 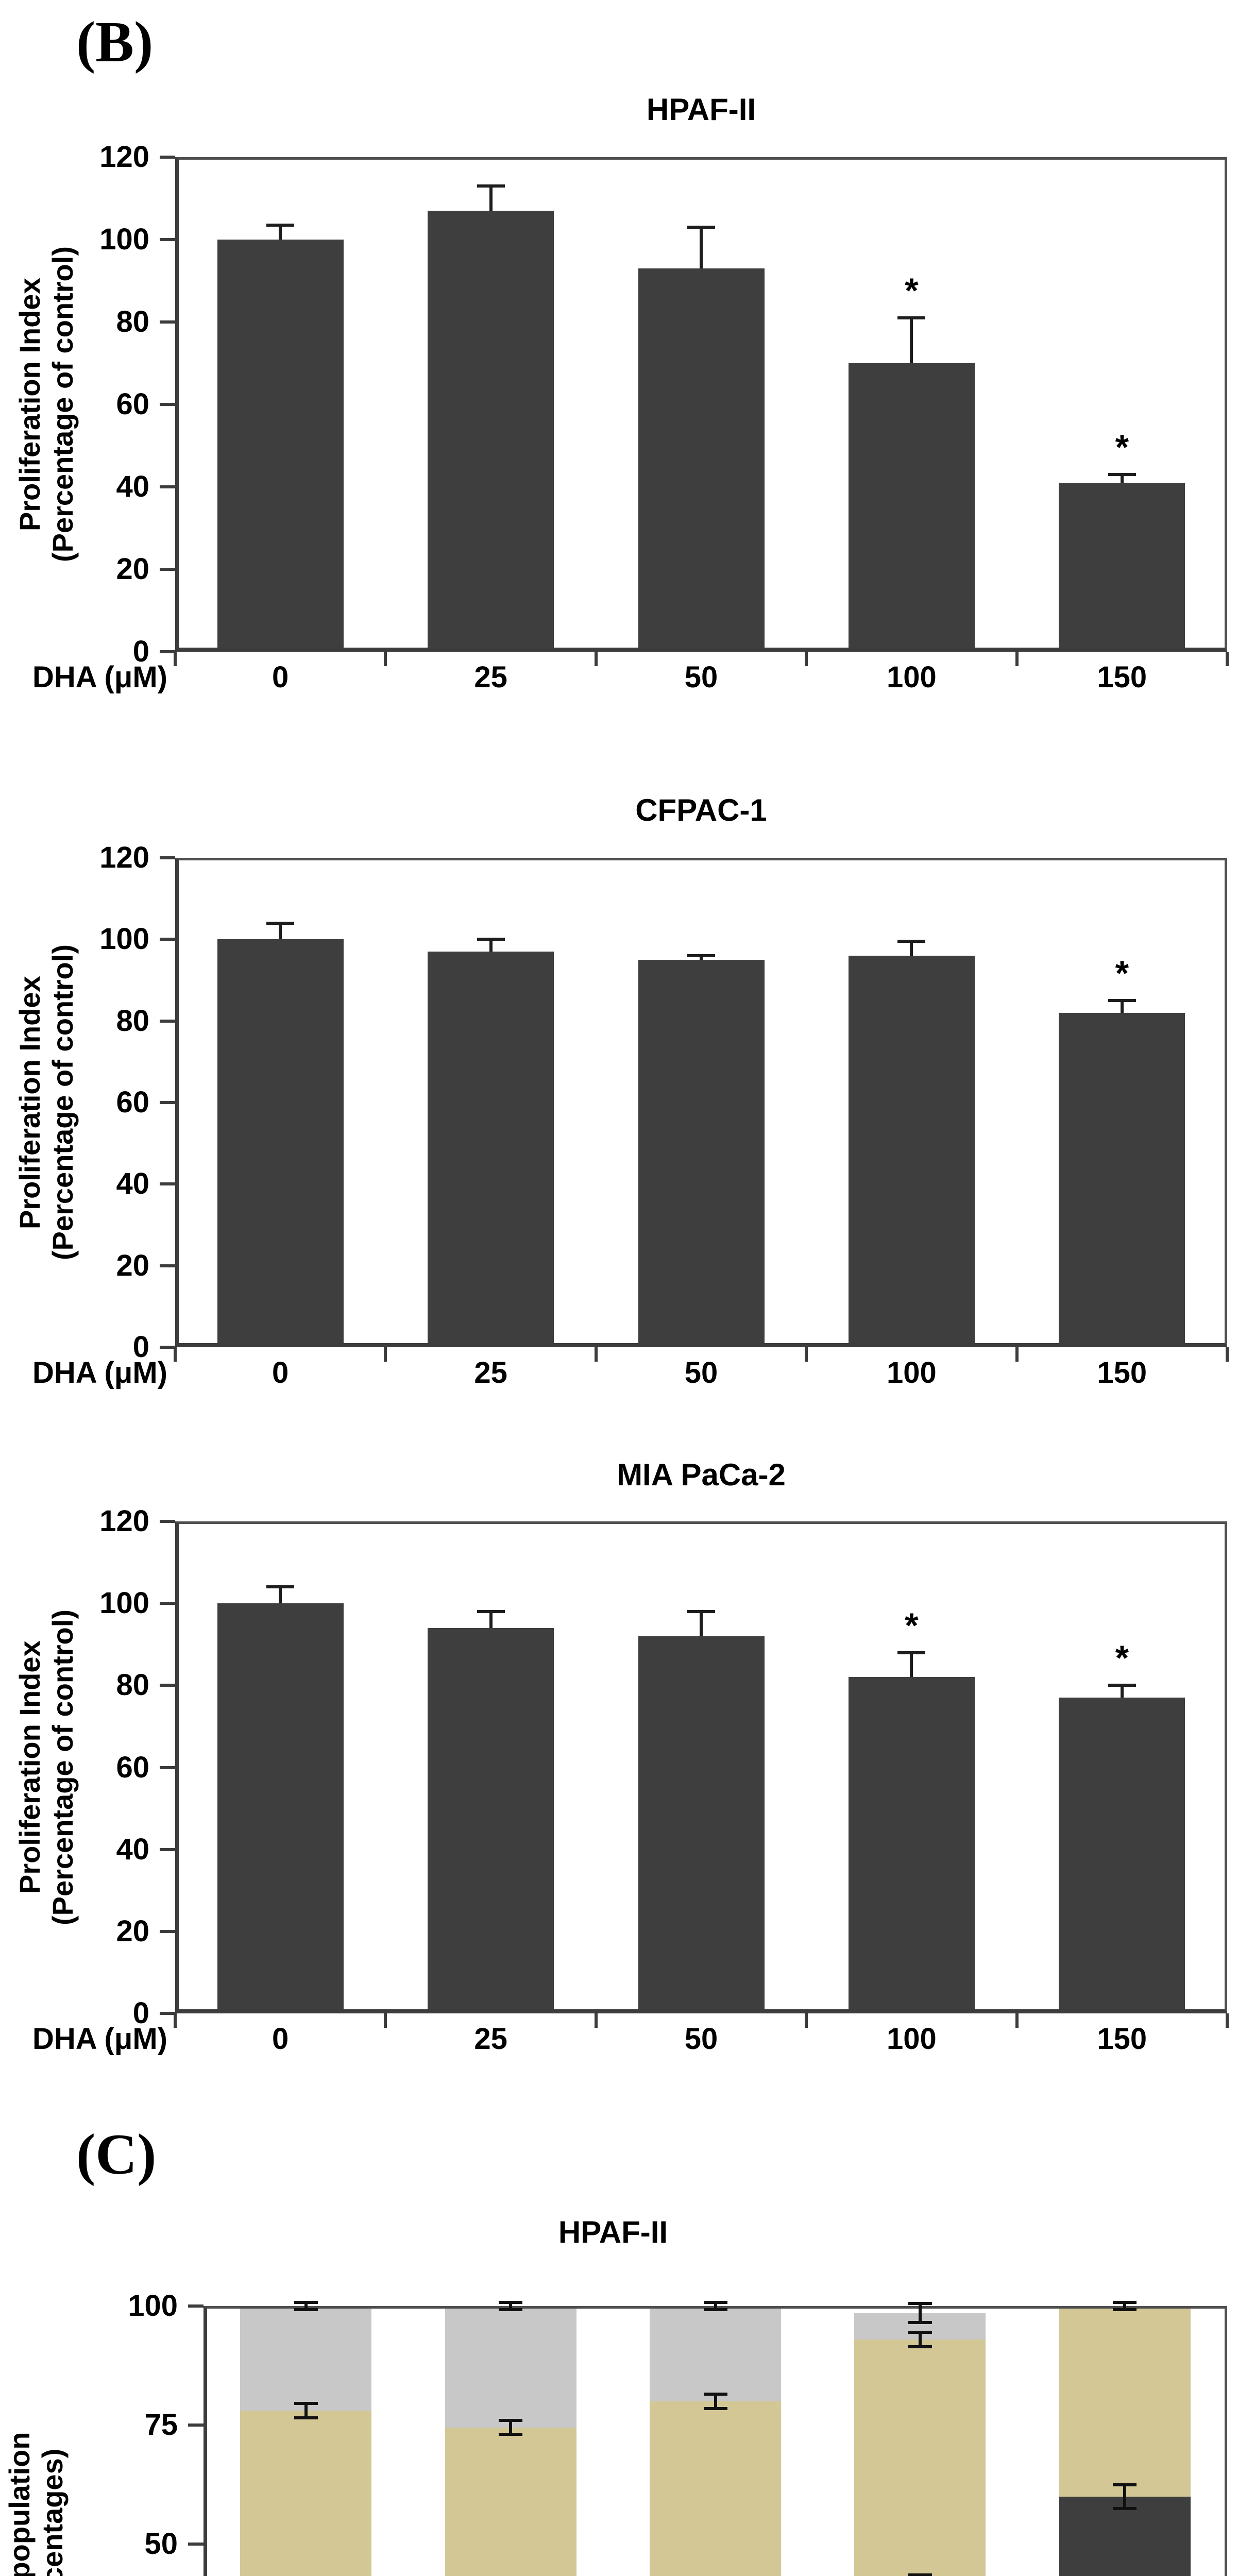 What do you see at coordinates (124, 157) in the screenshot?
I see `y-tick-label: 120` at bounding box center [124, 157].